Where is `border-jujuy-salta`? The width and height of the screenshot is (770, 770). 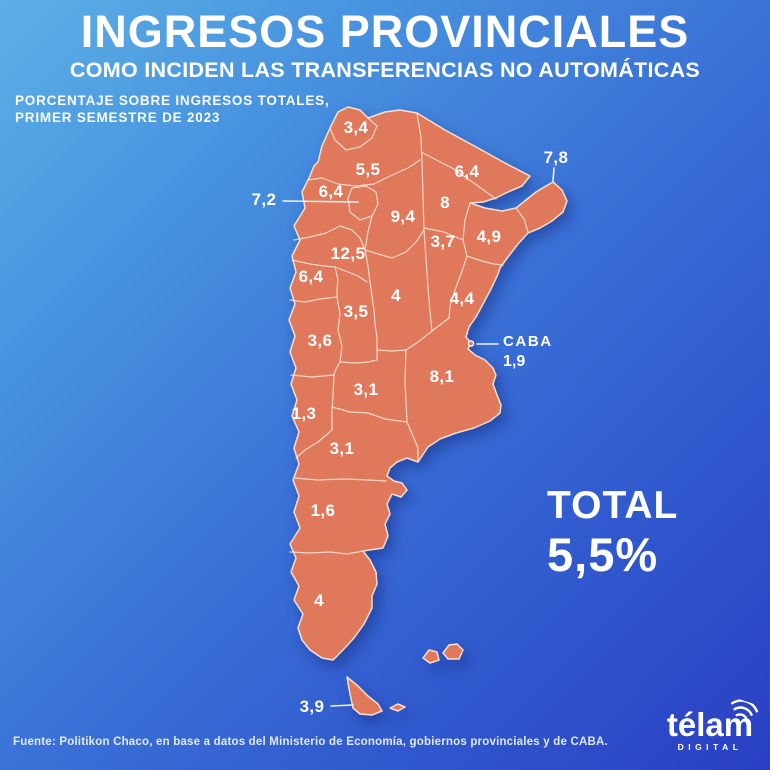
border-jujuy-salta is located at coordinates (353, 134).